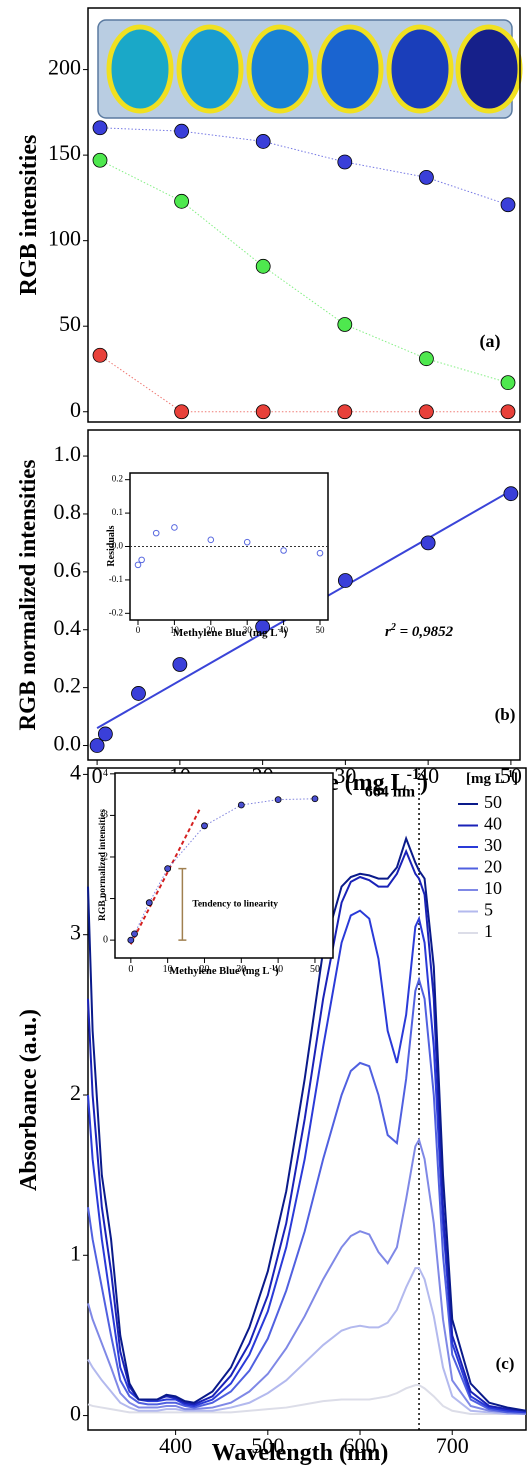 Image resolution: width=530 pixels, height=1466 pixels. I want to click on x-tick-label: 400, so click(175, 1445).